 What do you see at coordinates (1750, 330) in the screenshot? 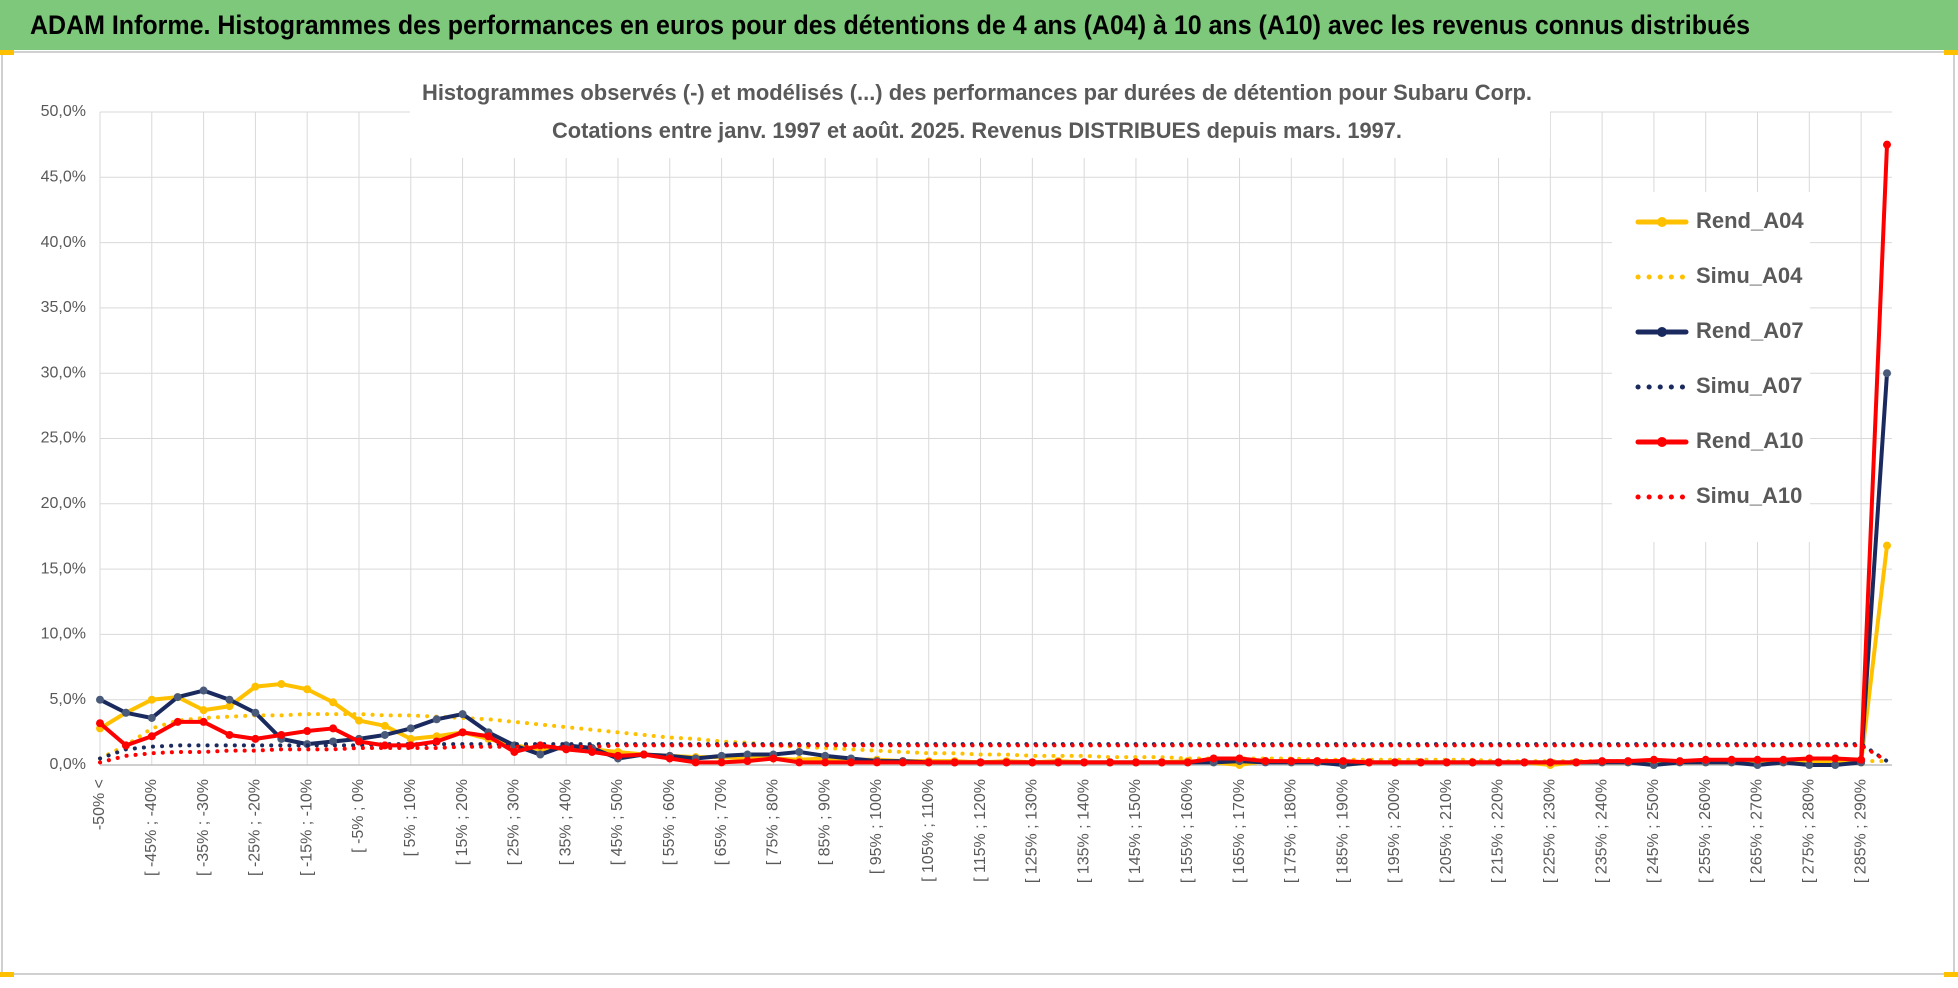
I see `legend-label: Rend_A07` at bounding box center [1750, 330].